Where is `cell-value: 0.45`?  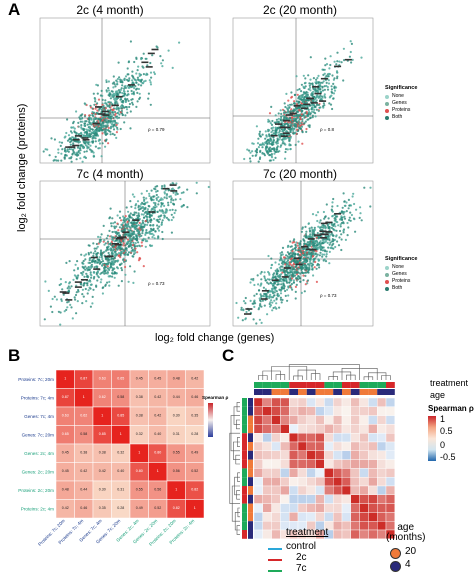 cell-value: 0.45 is located at coordinates (139, 378).